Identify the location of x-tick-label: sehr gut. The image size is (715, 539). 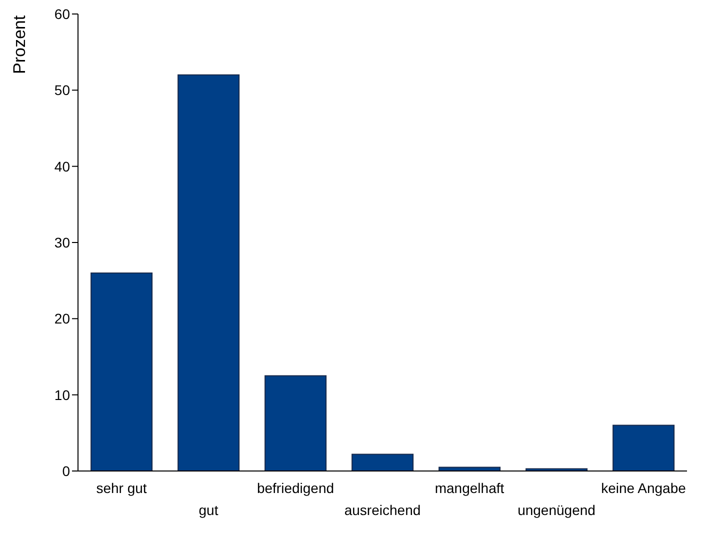
(121, 488).